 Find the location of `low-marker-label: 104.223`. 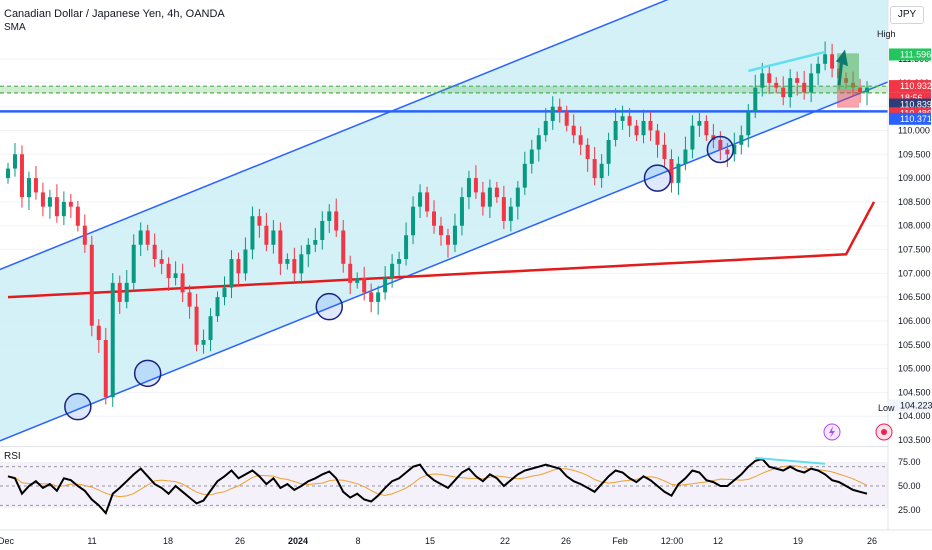

low-marker-label: 104.223 is located at coordinates (916, 406).